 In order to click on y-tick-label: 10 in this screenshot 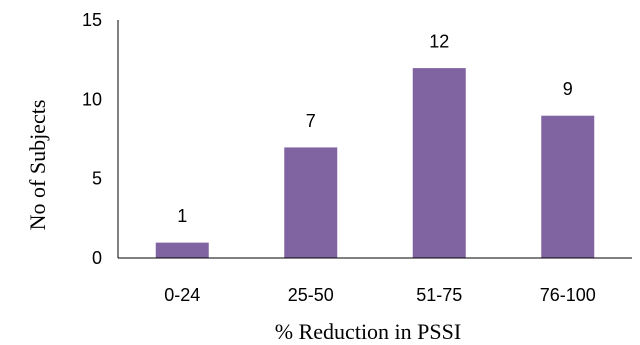, I will do `click(92, 99)`.